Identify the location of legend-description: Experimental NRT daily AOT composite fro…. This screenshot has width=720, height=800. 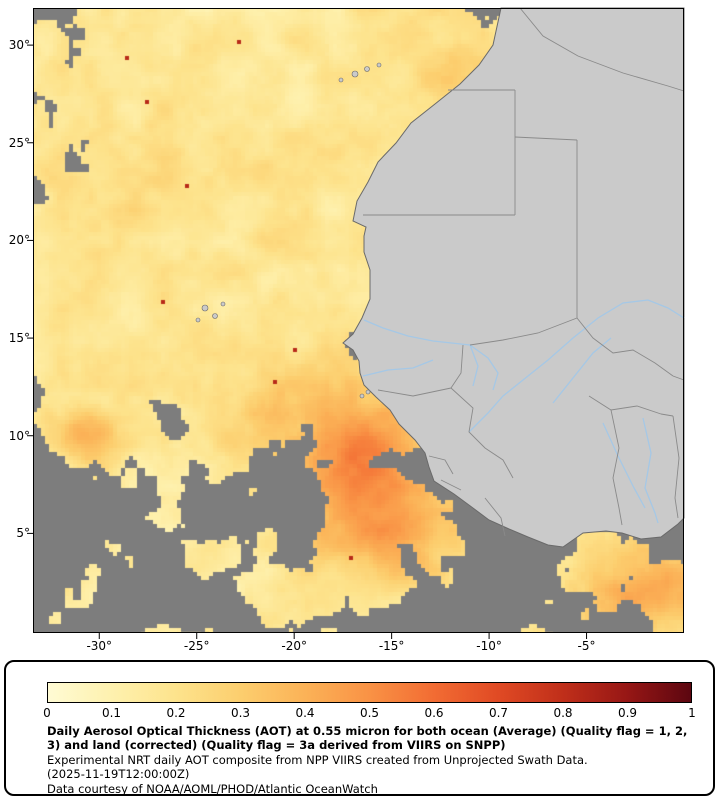
(317, 759).